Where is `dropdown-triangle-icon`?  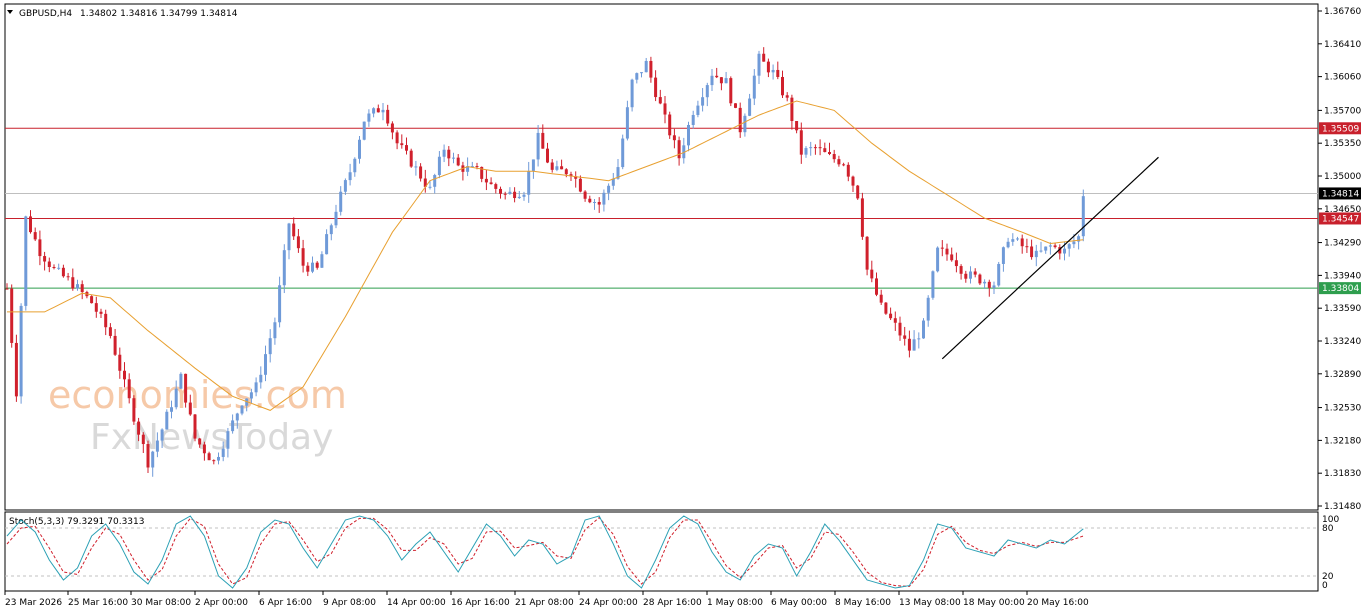
dropdown-triangle-icon is located at coordinates (10, 12).